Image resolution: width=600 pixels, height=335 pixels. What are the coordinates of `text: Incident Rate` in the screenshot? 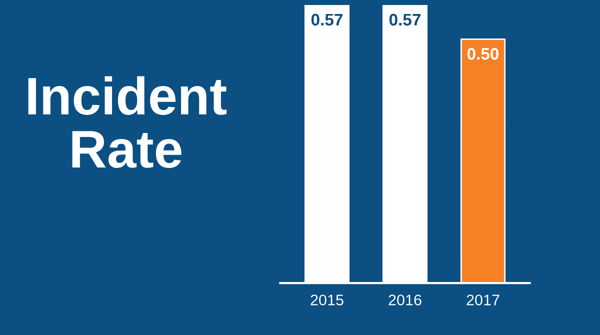 It's located at (127, 122).